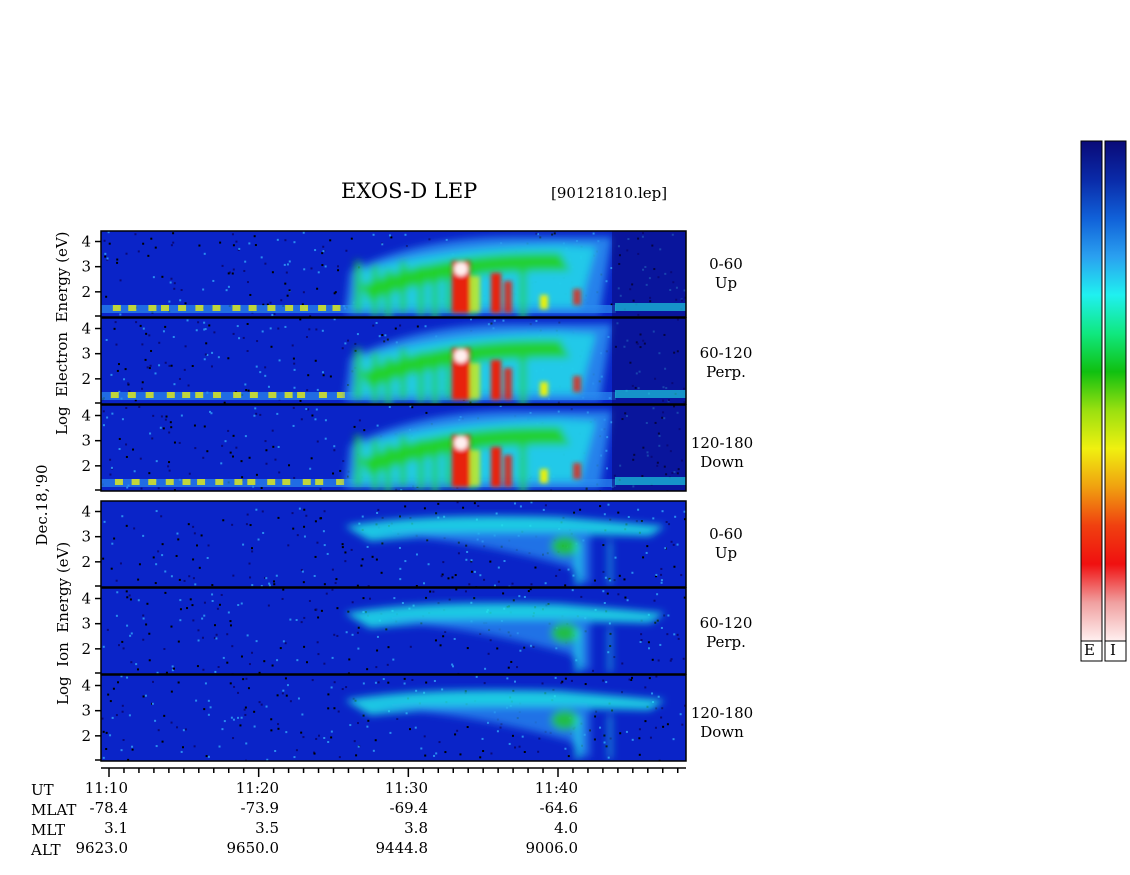  Describe the element at coordinates (1115, 391) in the screenshot. I see `colorbar-i` at that location.